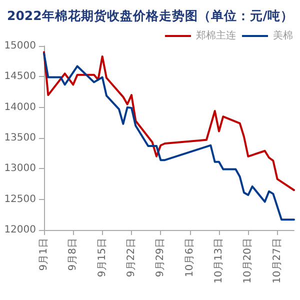 Image resolution: width=300 pixels, height=300 pixels. I want to click on y-tick-label: 14000, so click(20, 107).